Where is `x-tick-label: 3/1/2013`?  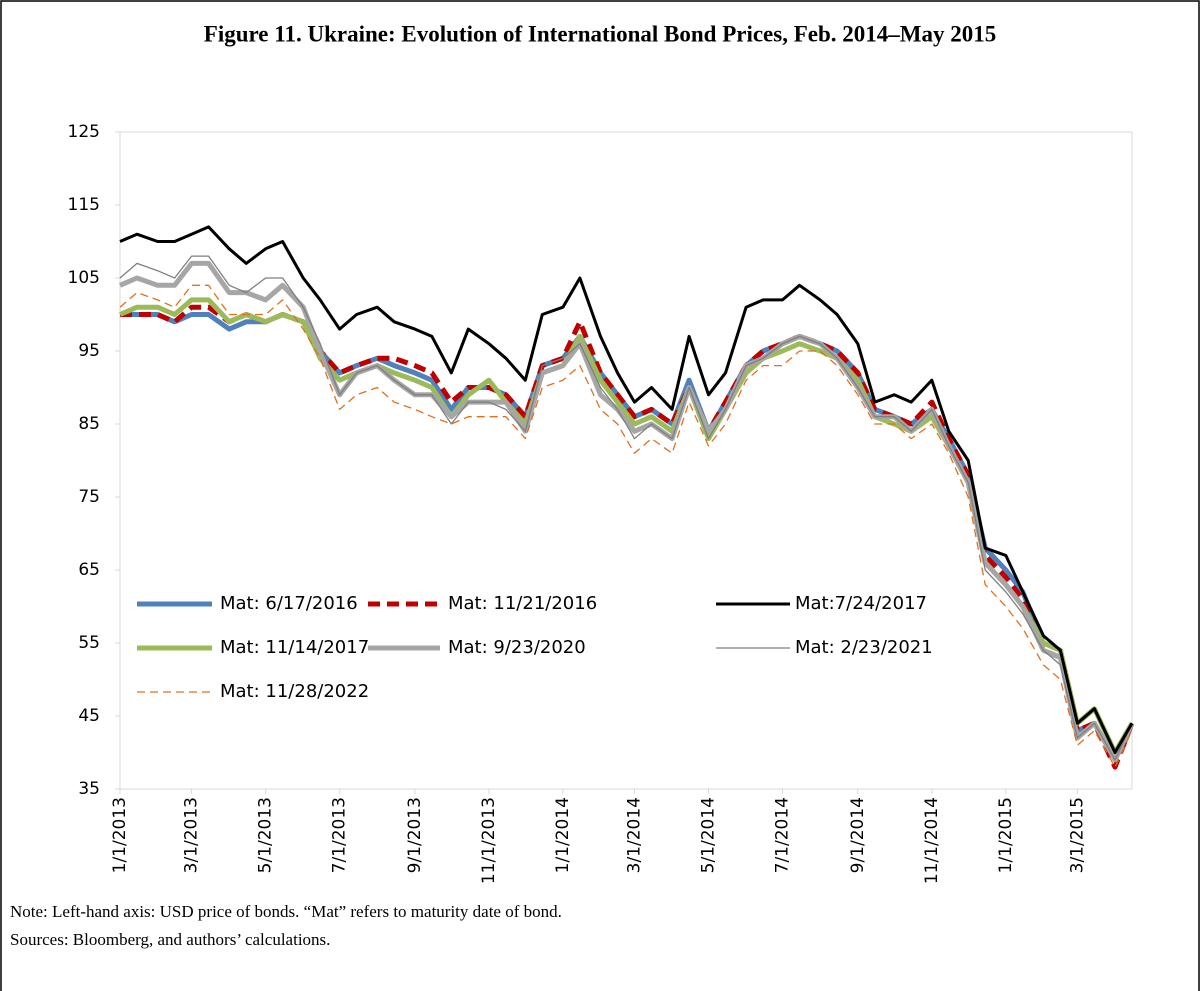
x-tick-label: 3/1/2013 is located at coordinates (192, 835).